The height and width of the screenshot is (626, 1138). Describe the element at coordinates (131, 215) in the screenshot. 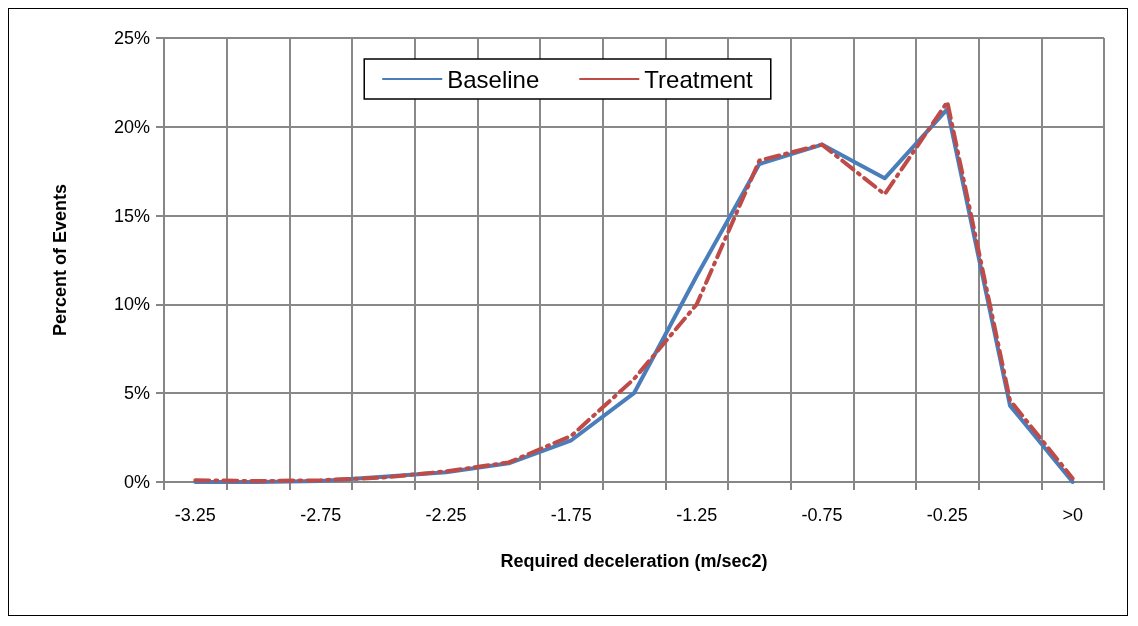

I see `y-tick-label: 15%` at that location.